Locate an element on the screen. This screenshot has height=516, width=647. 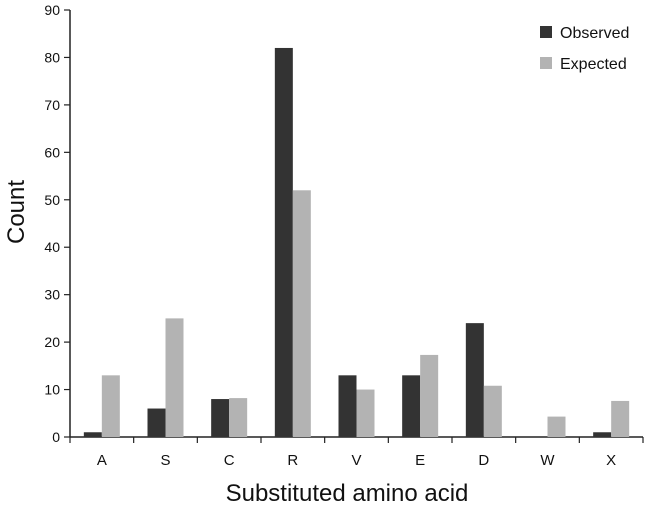
y-tick-label: 80 is located at coordinates (52, 57).